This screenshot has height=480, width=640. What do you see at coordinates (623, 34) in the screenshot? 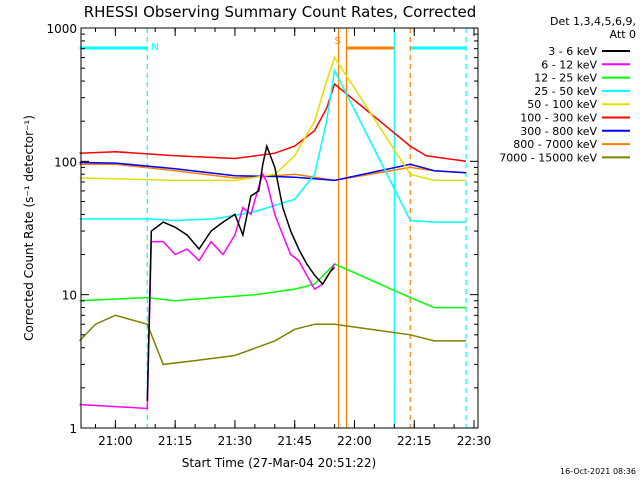
I see `legend-header-line-2: Att 0` at bounding box center [623, 34].